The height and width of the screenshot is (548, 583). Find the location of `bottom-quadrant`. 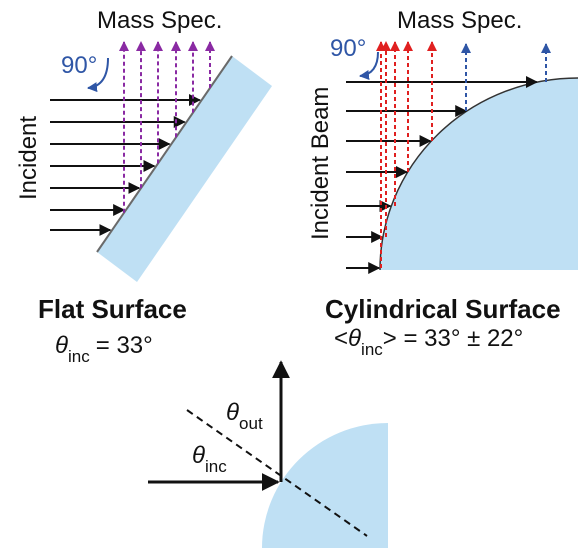

bottom-quadrant is located at coordinates (325, 485).